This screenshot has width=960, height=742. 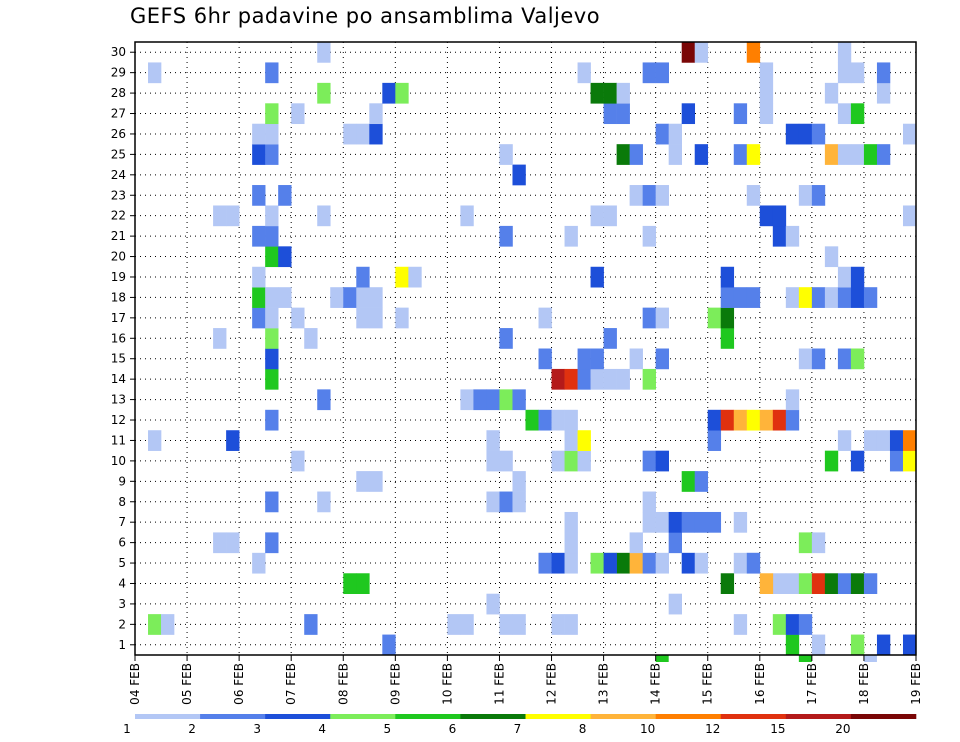 I want to click on y-tick-label: 20, so click(x=118, y=257).